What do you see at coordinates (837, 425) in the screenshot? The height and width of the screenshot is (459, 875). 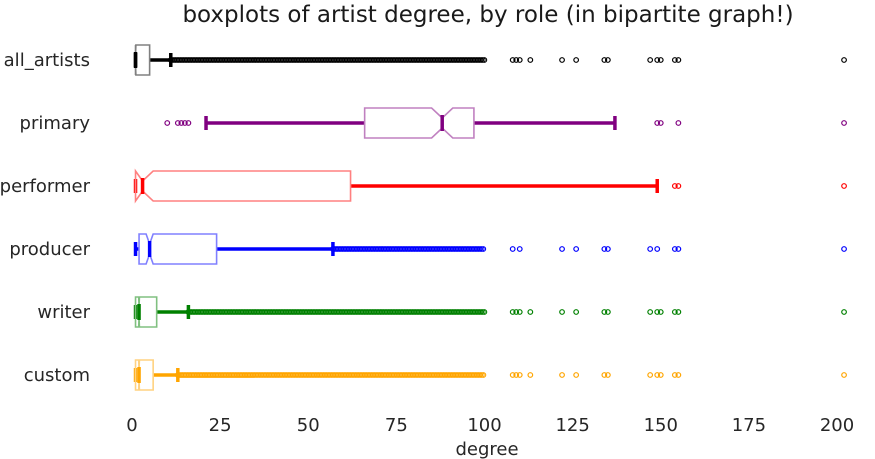 I see `x-tick-label: 200` at bounding box center [837, 425].